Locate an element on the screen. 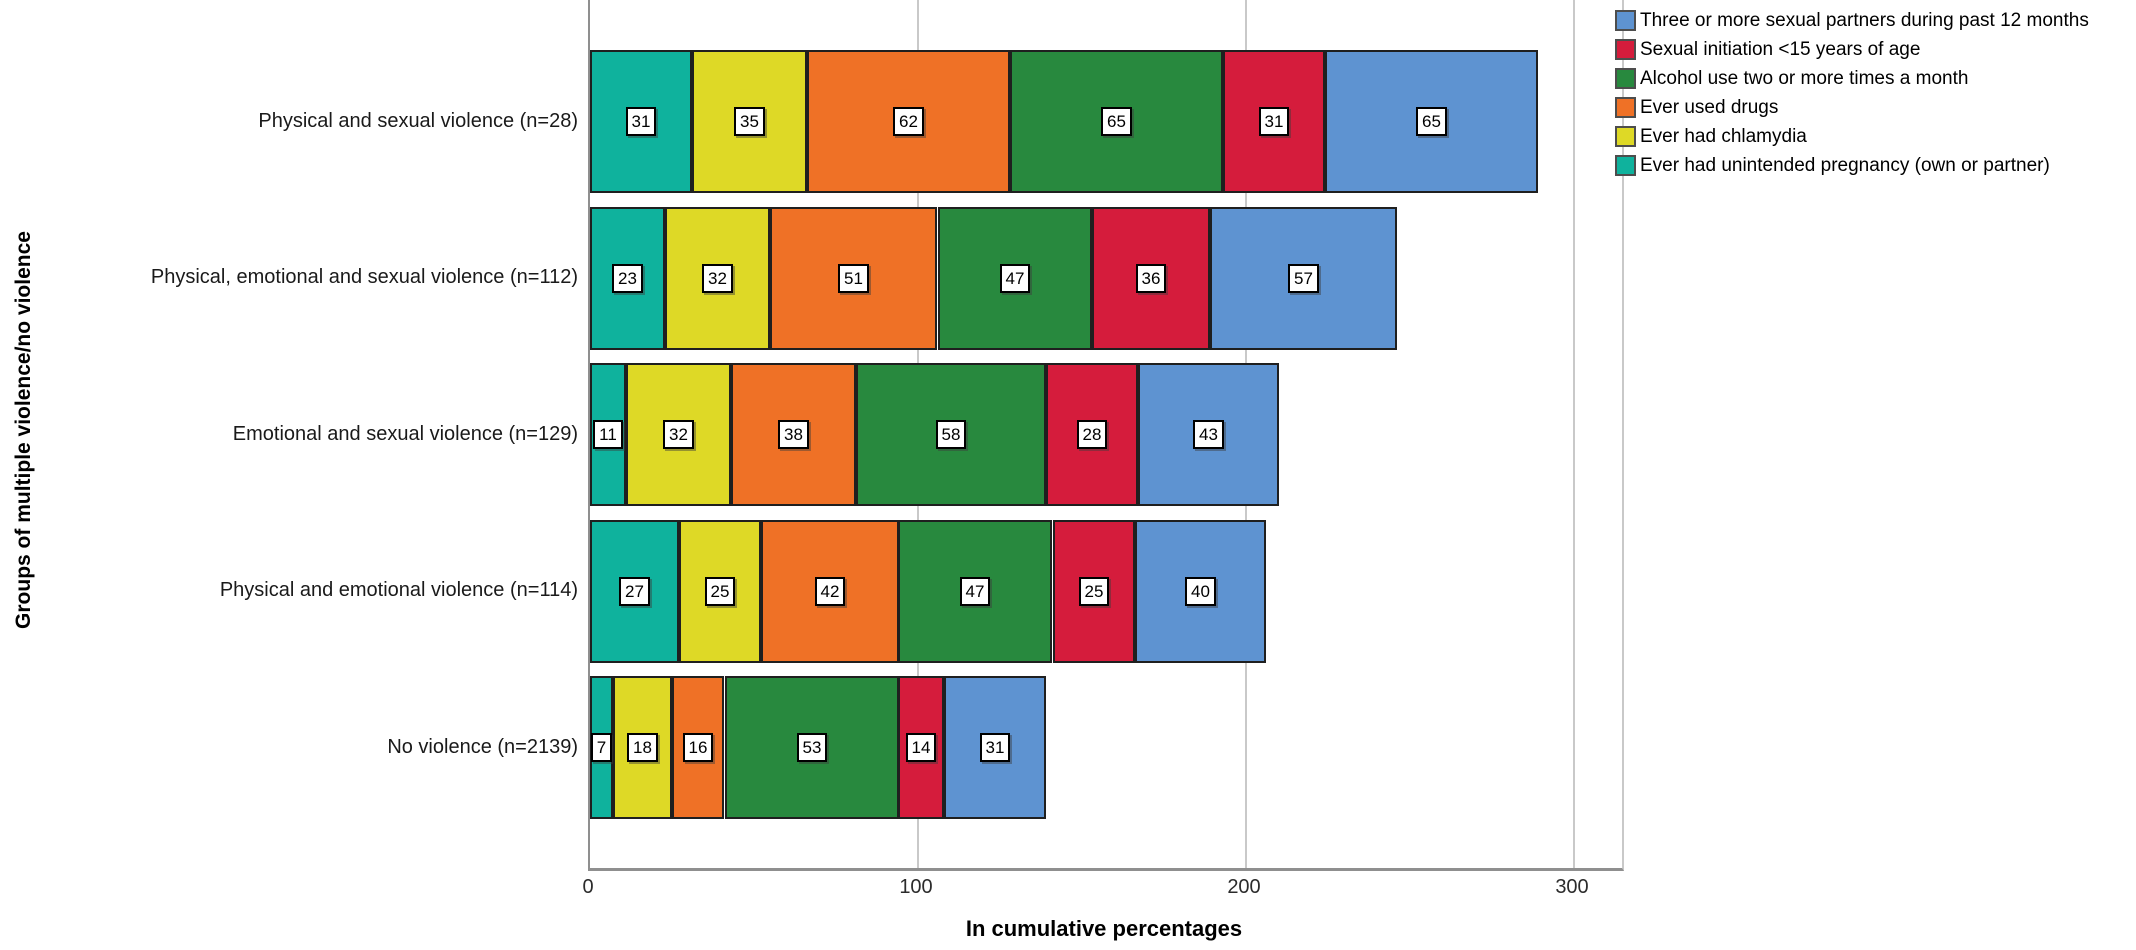 The image size is (2136, 950). bar-segment: 58 is located at coordinates (951, 434).